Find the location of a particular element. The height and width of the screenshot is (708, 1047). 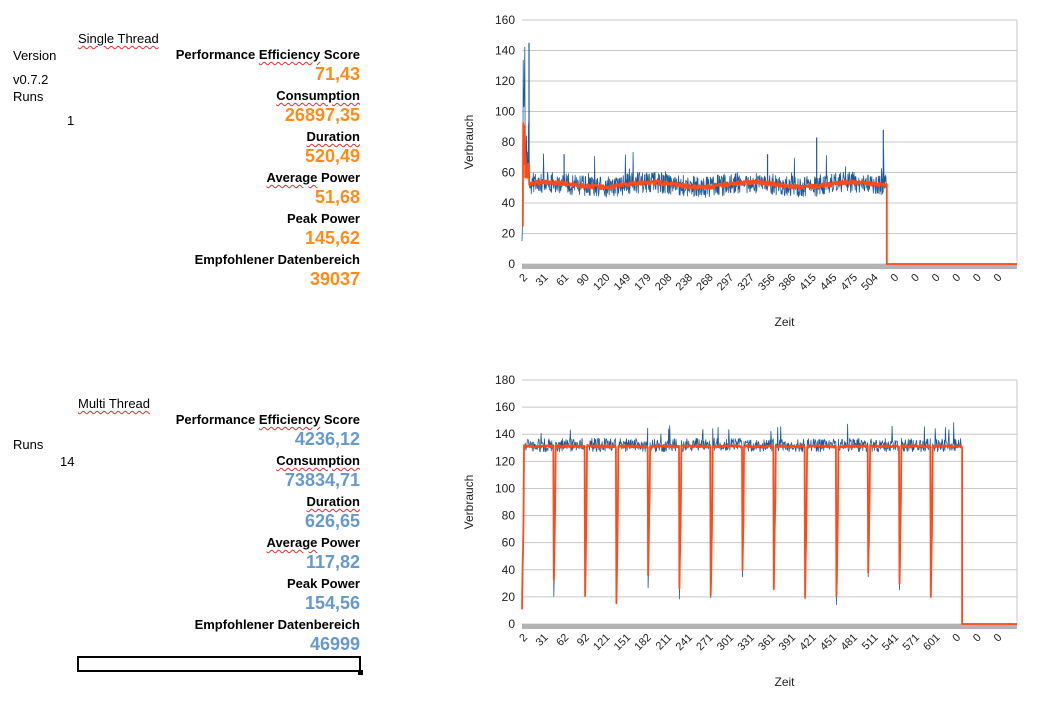

x-tick-label: 601 is located at coordinates (931, 642).